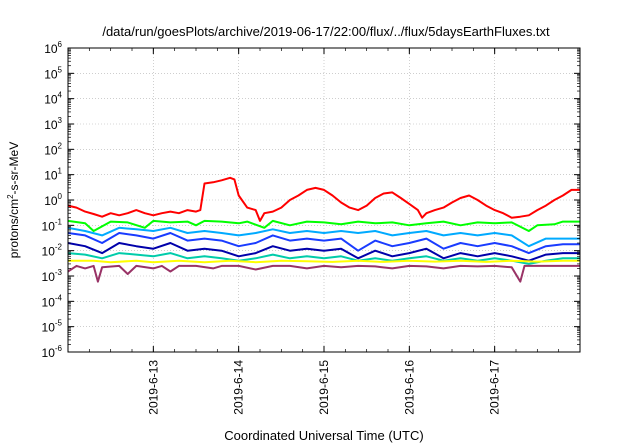  Describe the element at coordinates (14, 168) in the screenshot. I see `y-axis-label-post: -s-sr-MeV` at that location.